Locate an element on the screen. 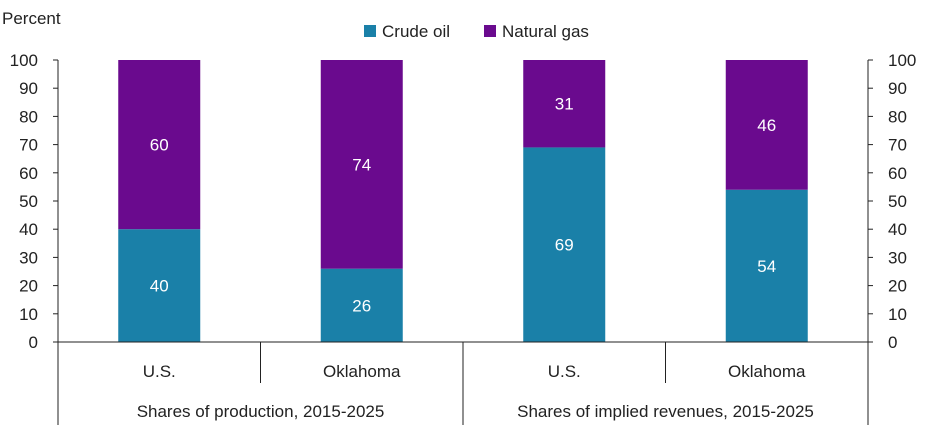 The image size is (925, 426). group-label: Shares of implied revenues, 2015-2025 is located at coordinates (665, 411).